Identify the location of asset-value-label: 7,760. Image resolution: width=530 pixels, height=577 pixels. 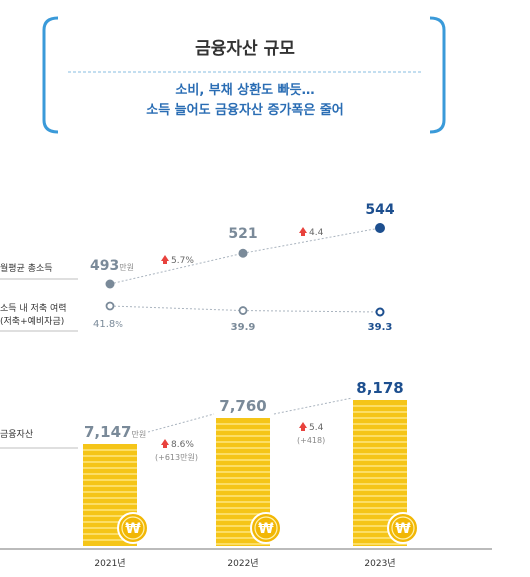
(242, 406).